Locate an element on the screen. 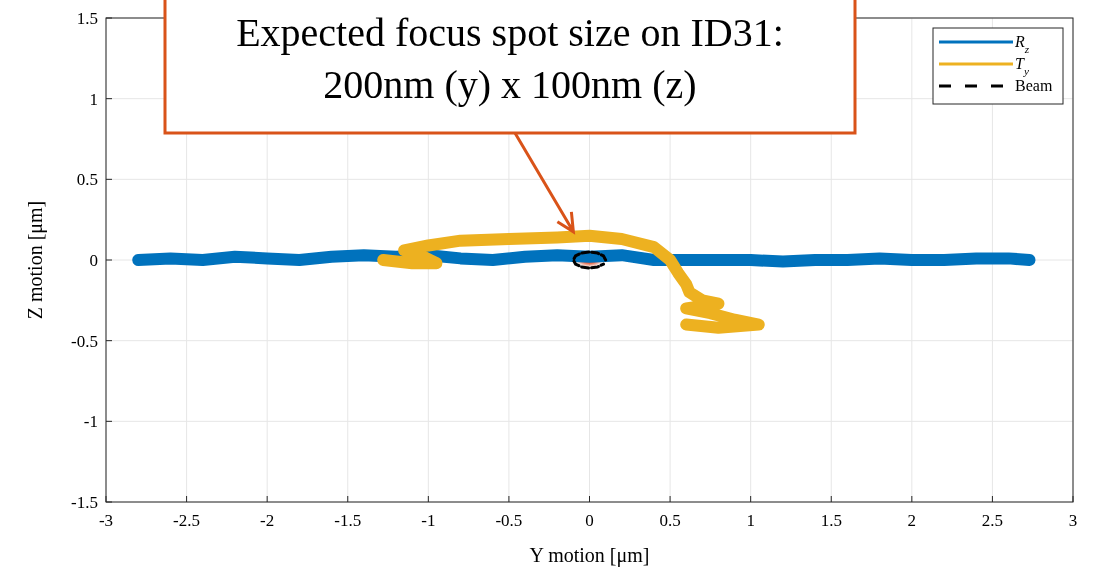  x-axis-title: Y motion [μm] is located at coordinates (589, 555).